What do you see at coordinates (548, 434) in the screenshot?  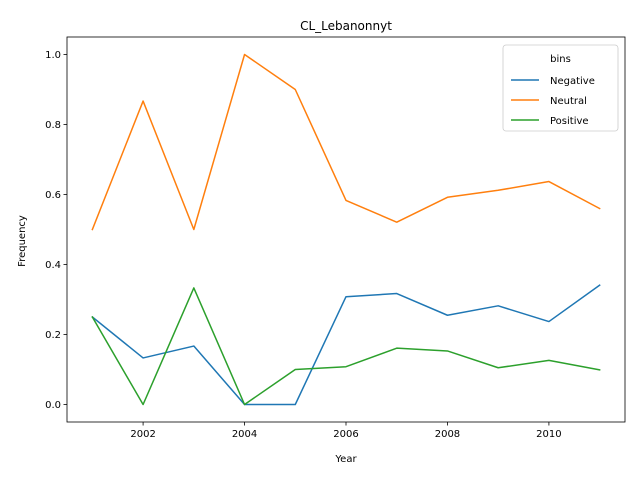 I see `x-tick-label: 2010` at bounding box center [548, 434].